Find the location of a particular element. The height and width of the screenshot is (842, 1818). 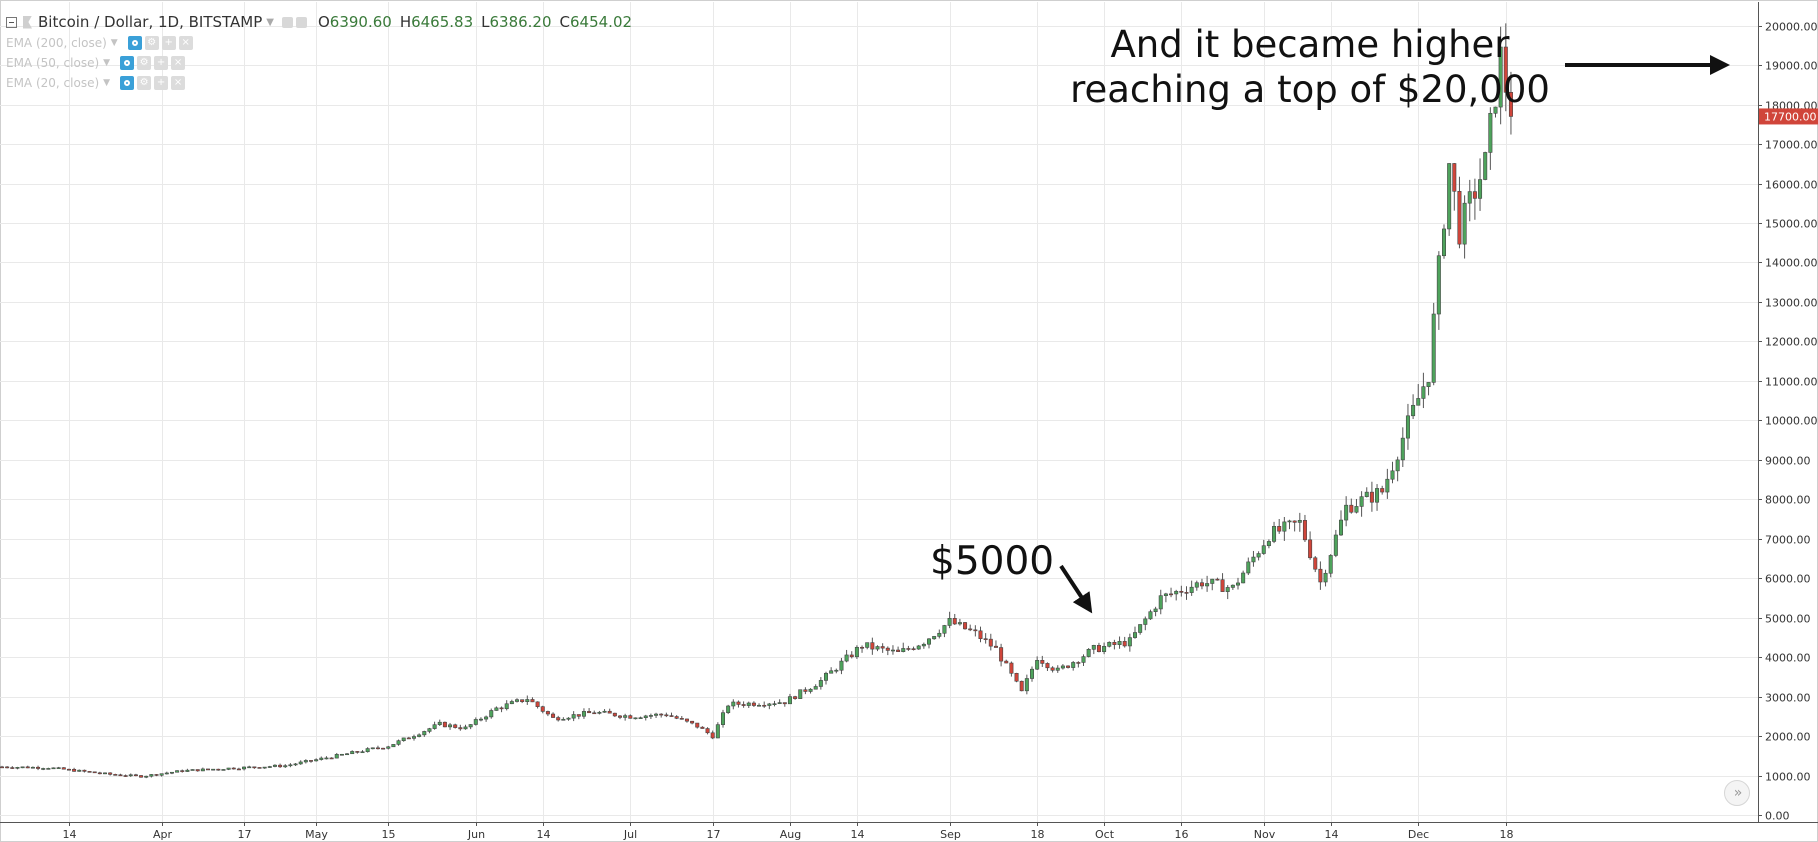

plus-icon: + is located at coordinates (161, 63).